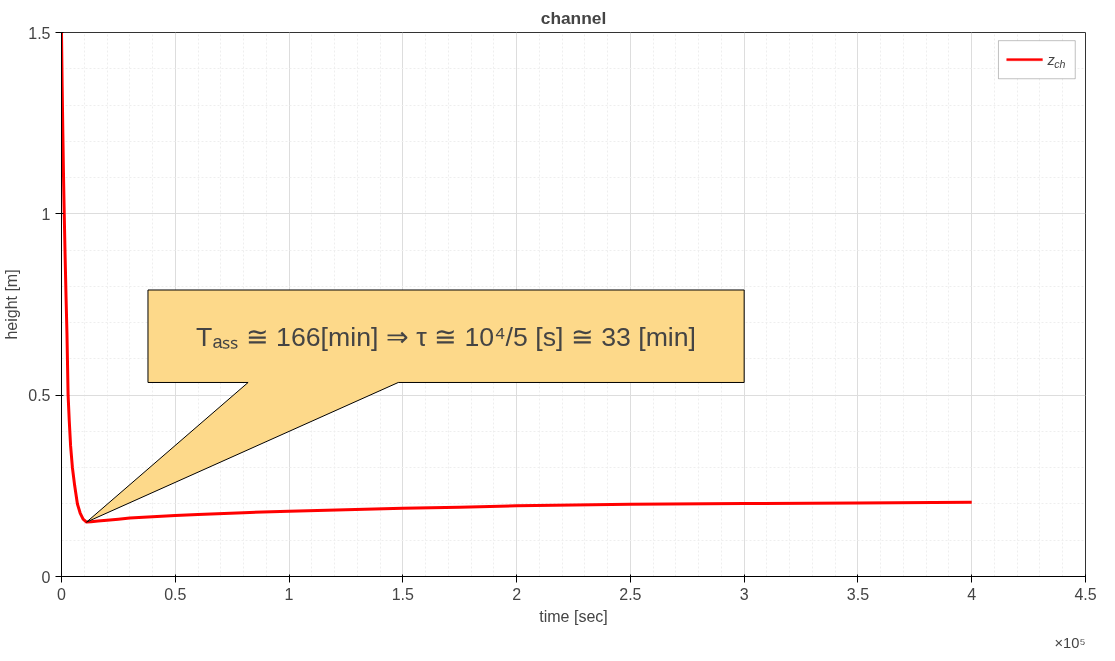  What do you see at coordinates (62, 594) in the screenshot?
I see `x-tick-label: 0` at bounding box center [62, 594].